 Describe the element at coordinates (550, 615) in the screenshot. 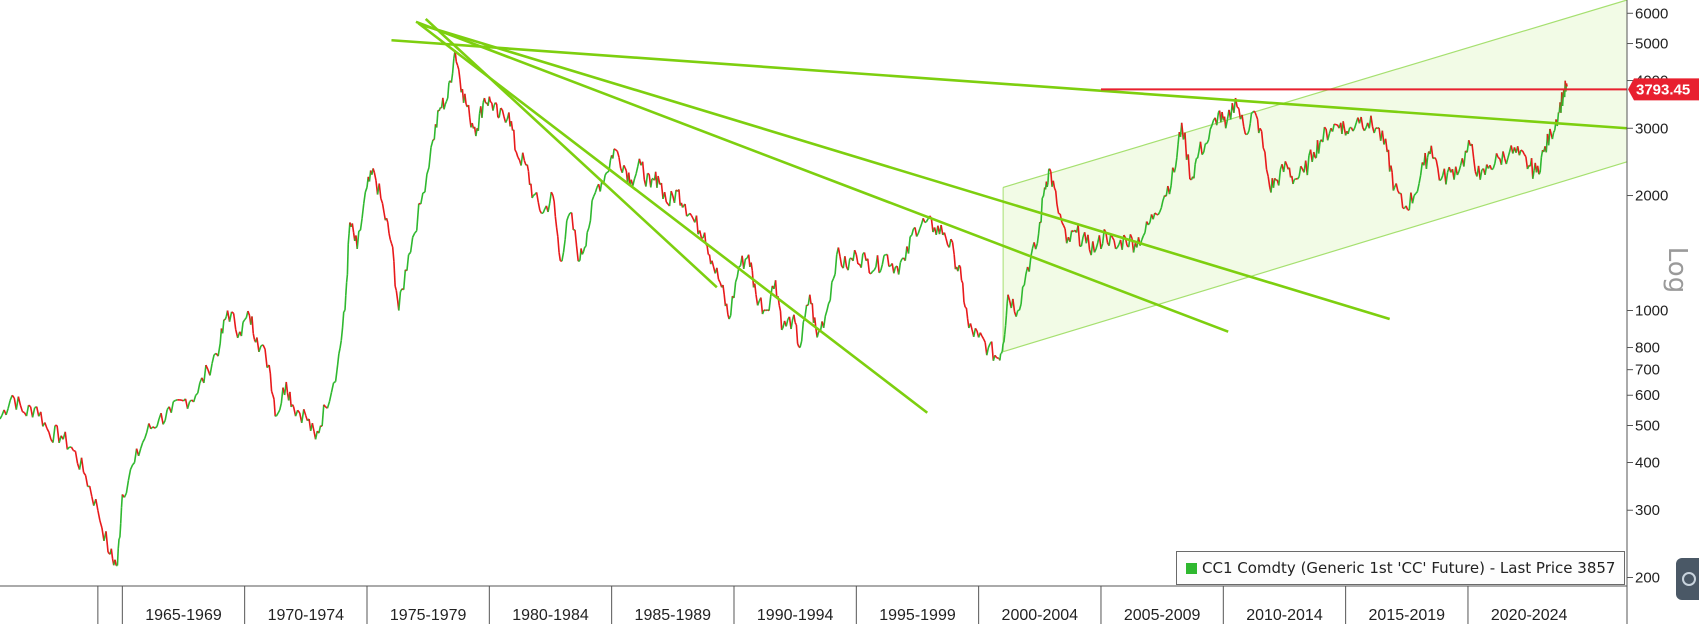

I see `x-tick-label: 1980-1984` at that location.